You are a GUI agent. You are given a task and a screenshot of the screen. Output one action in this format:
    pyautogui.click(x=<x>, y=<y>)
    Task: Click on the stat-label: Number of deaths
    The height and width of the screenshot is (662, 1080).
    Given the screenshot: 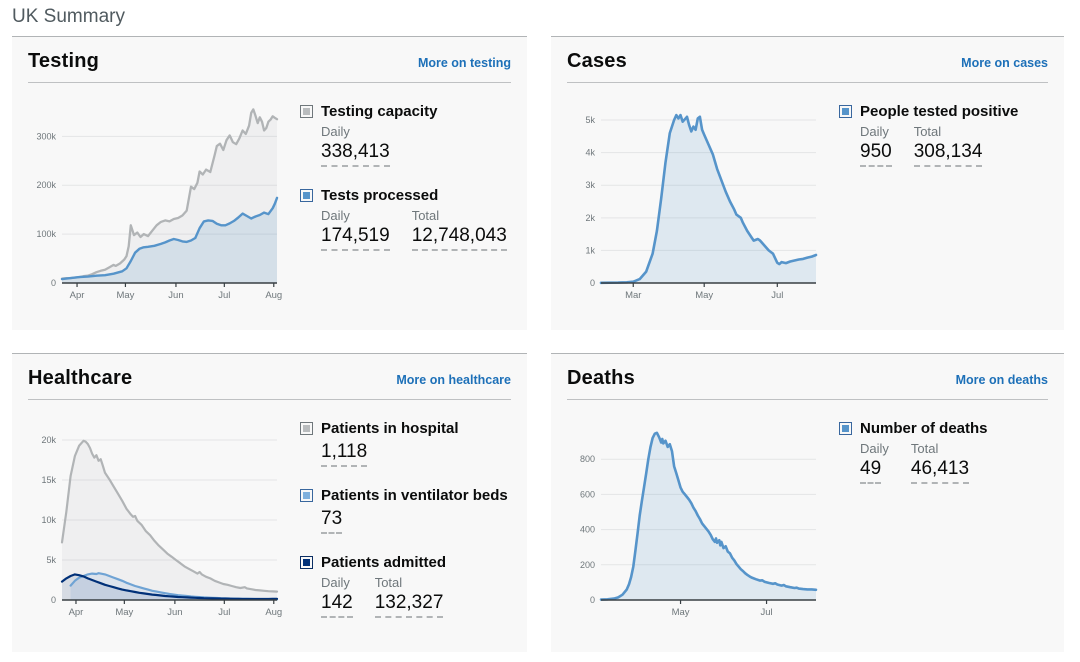 What is the action you would take?
    pyautogui.click(x=924, y=428)
    